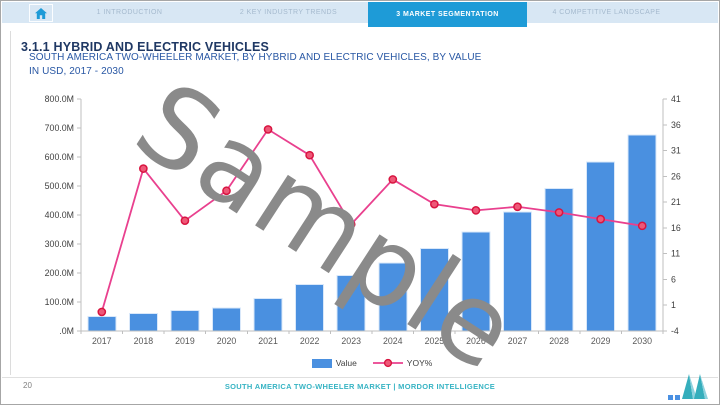  I want to click on footer-divider, so click(360, 377).